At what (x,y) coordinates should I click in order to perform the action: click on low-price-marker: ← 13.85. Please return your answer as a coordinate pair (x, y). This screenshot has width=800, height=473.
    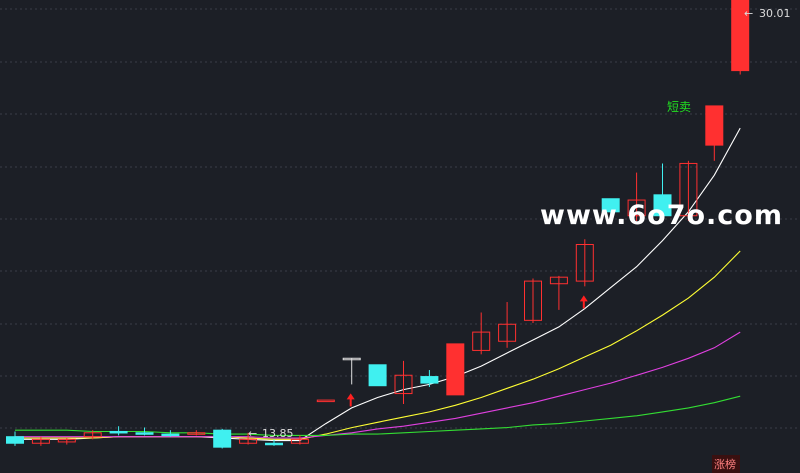
    Looking at the image, I should click on (271, 433).